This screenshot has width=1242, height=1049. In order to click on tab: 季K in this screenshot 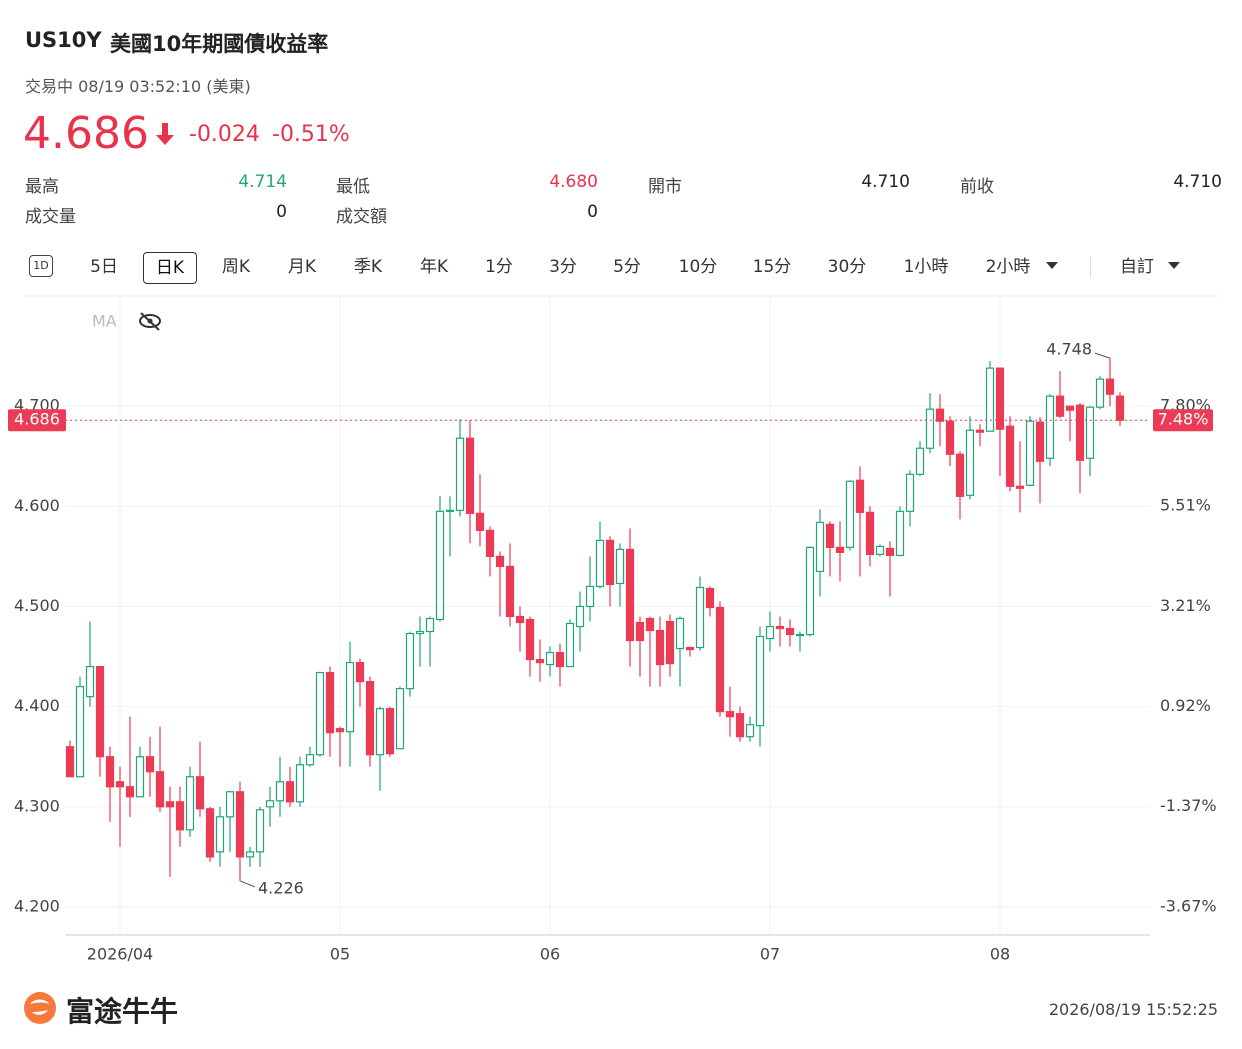, I will do `click(368, 267)`.